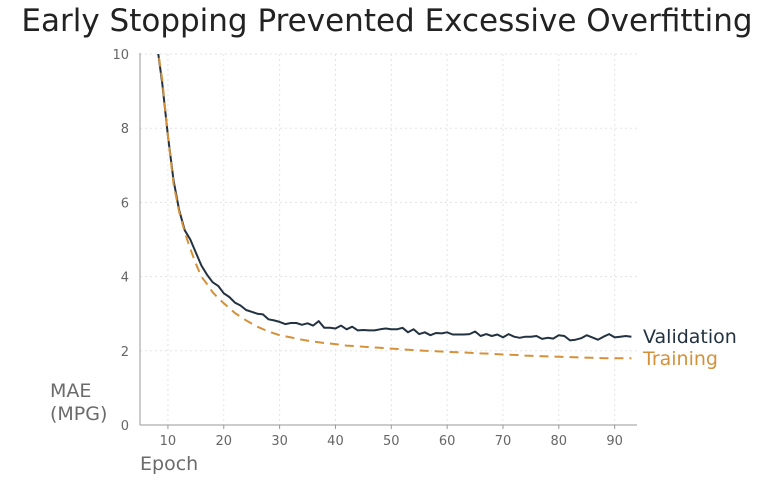  Describe the element at coordinates (223, 441) in the screenshot. I see `x-tick-label: 20` at that location.